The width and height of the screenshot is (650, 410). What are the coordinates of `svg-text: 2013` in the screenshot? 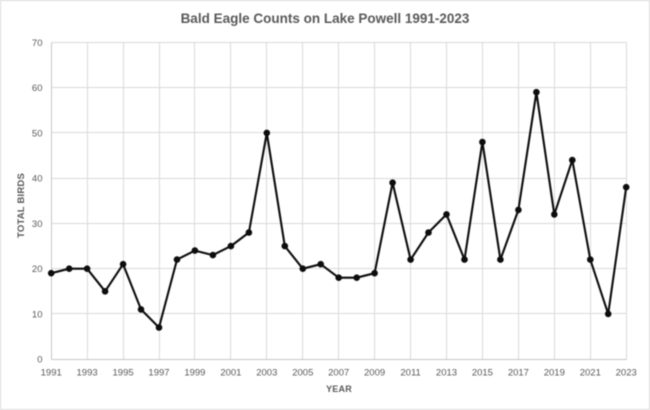 It's located at (446, 373).